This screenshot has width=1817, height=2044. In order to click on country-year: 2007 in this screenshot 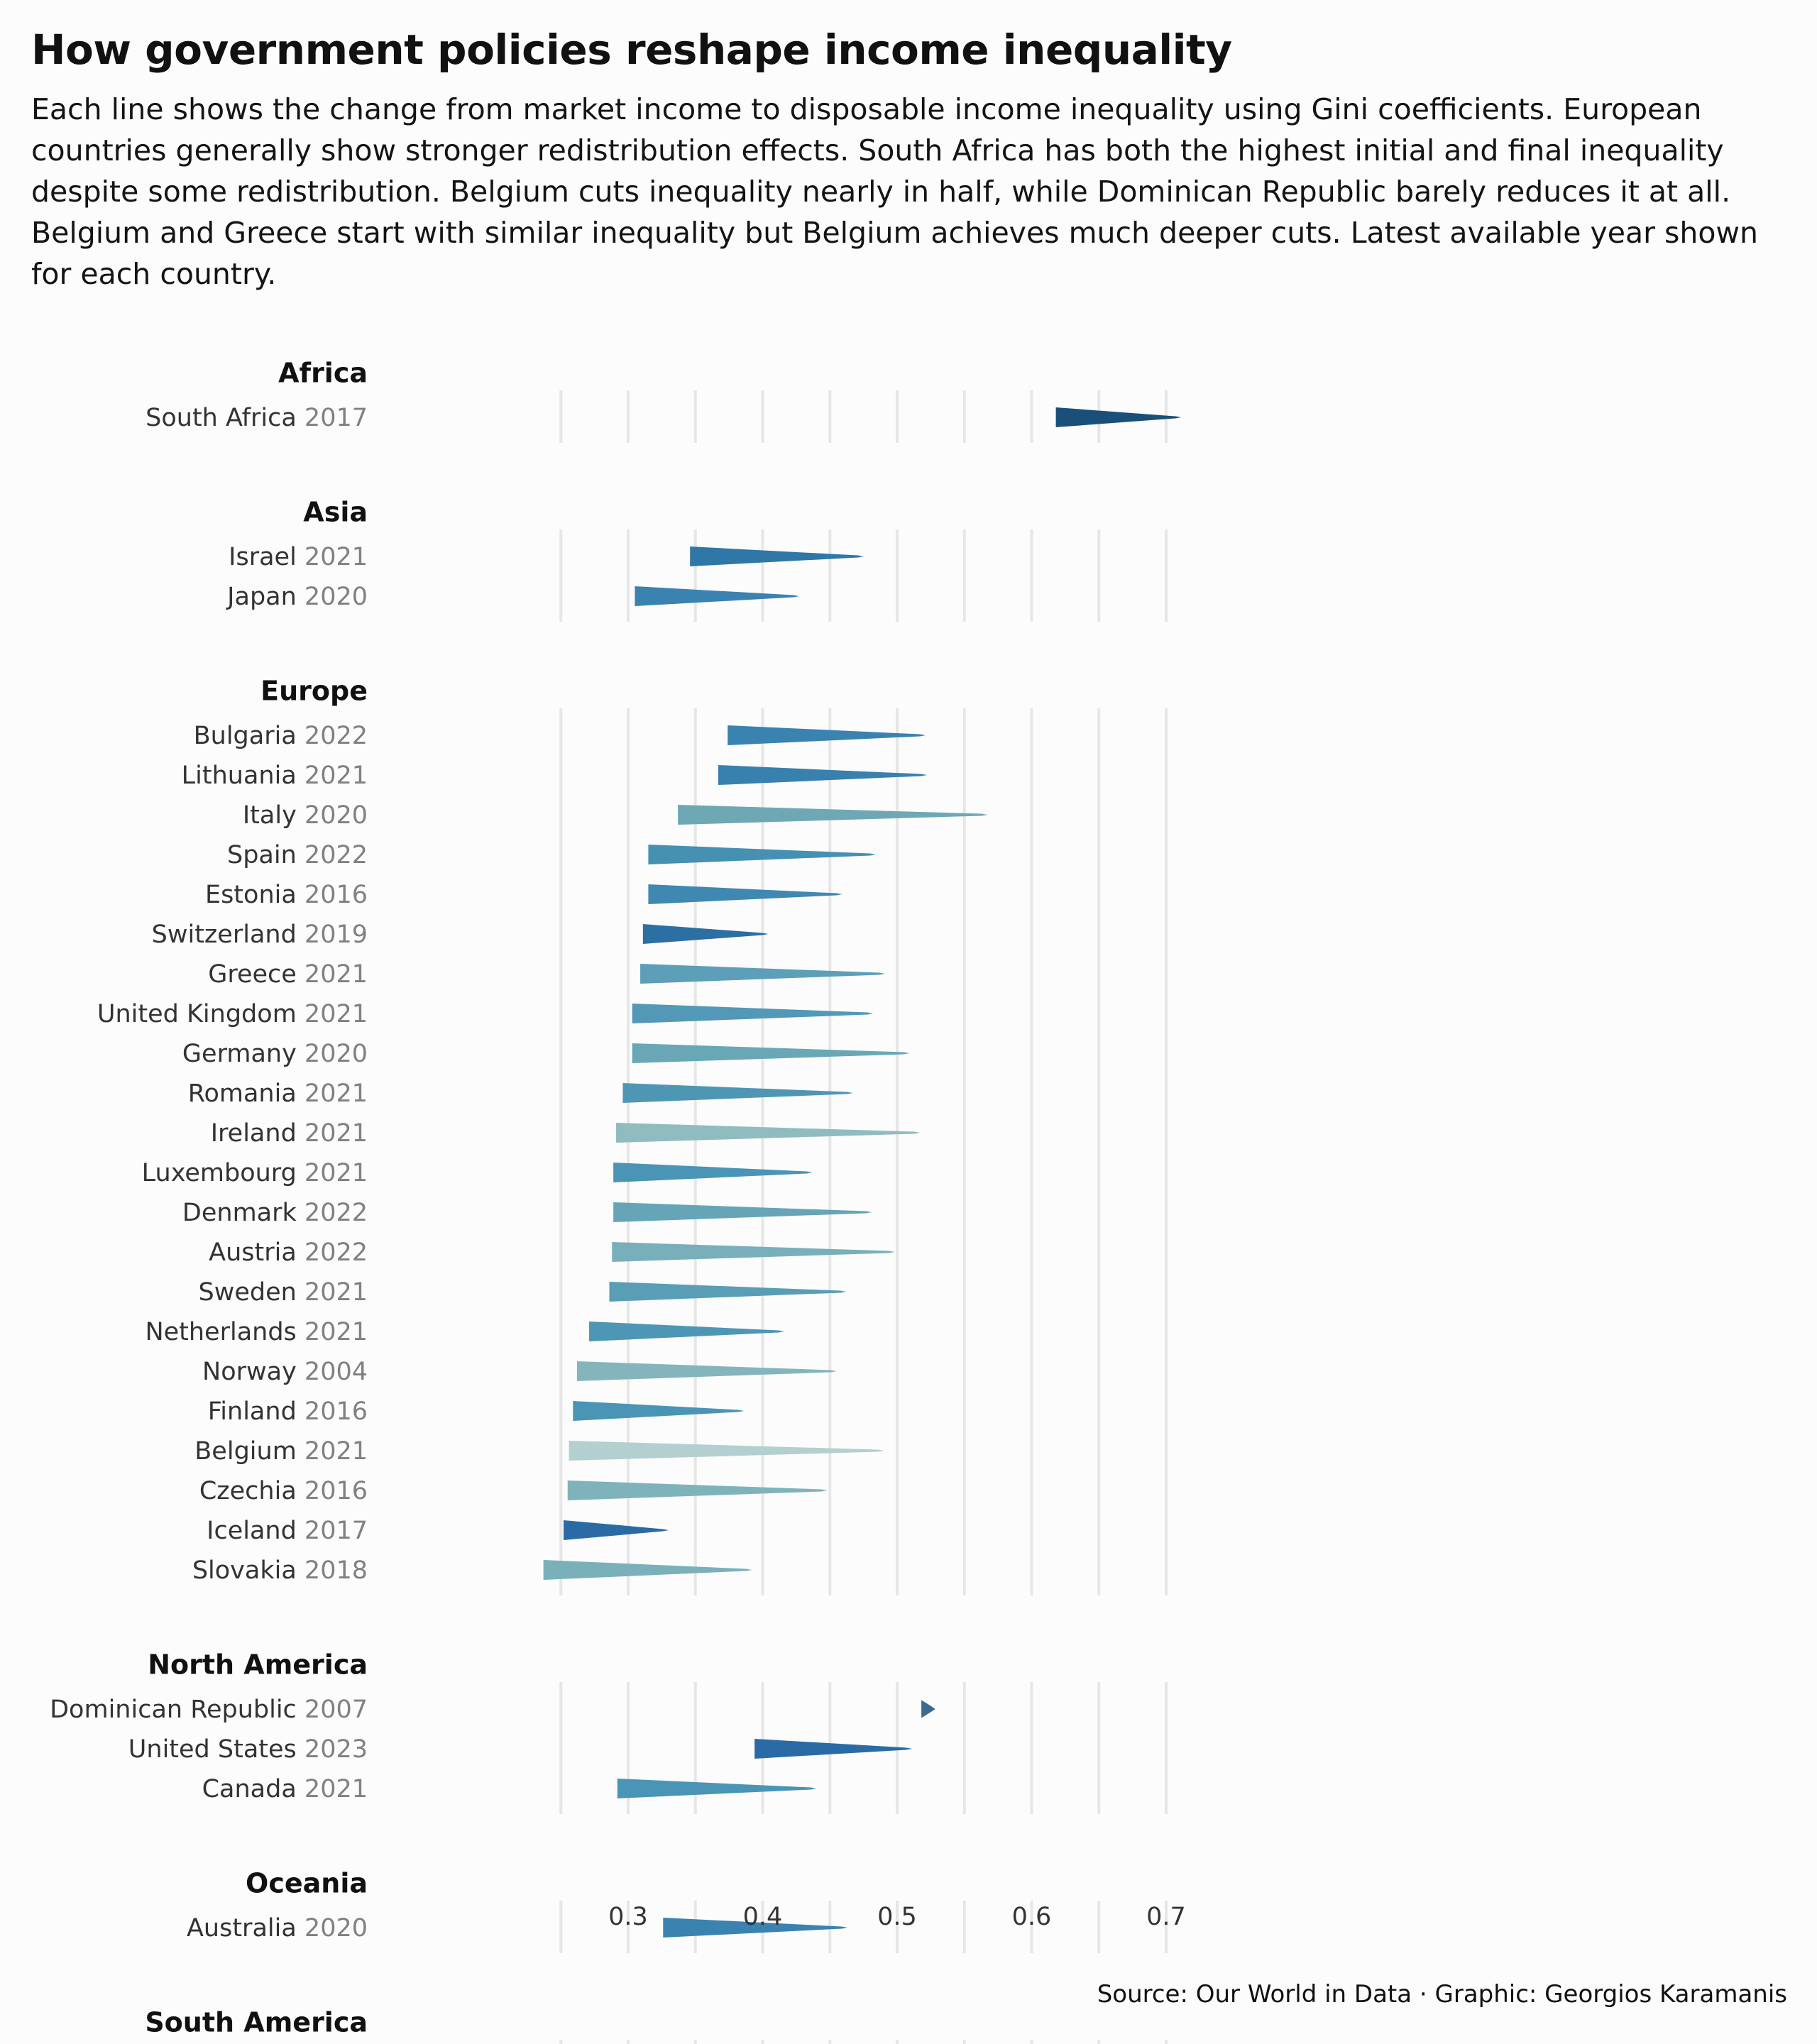, I will do `click(336, 1710)`.